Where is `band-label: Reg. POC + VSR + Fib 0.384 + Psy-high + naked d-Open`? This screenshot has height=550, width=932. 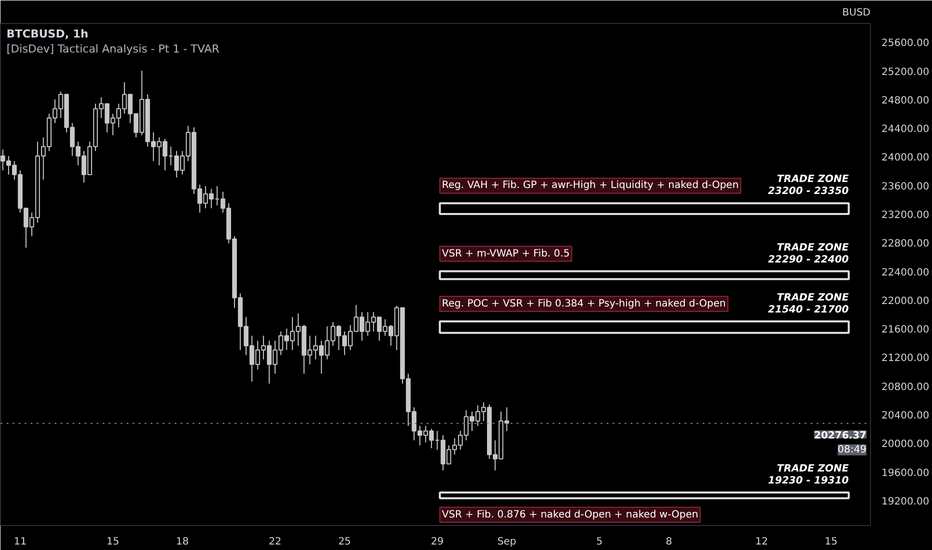 band-label: Reg. POC + VSR + Fib 0.384 + Psy-high + naked d-Open is located at coordinates (584, 304).